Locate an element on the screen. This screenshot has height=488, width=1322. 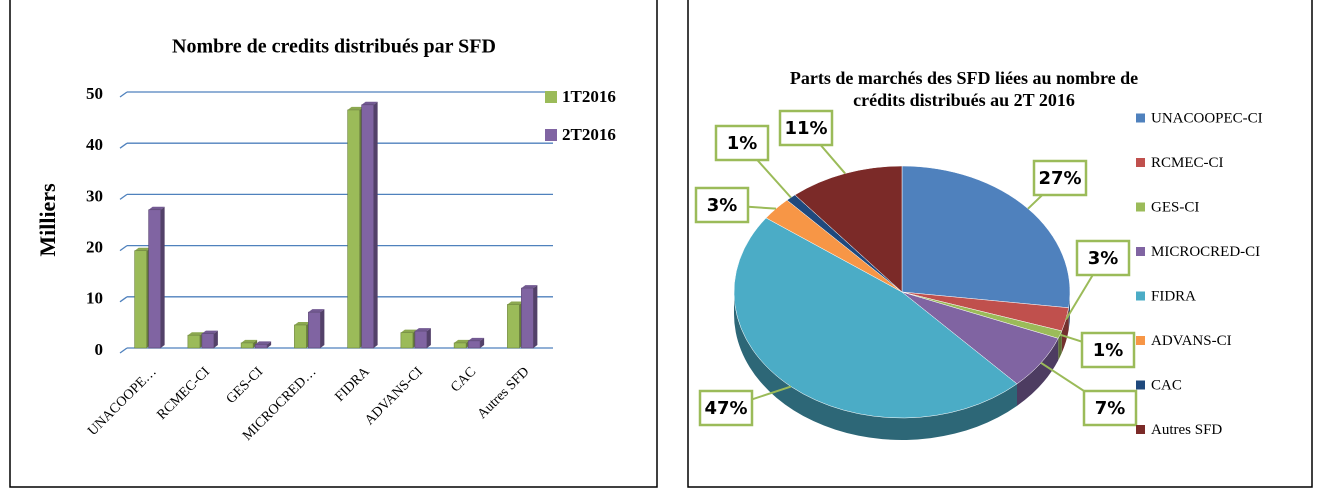
legend-label: ADVANS-CI is located at coordinates (1191, 341).